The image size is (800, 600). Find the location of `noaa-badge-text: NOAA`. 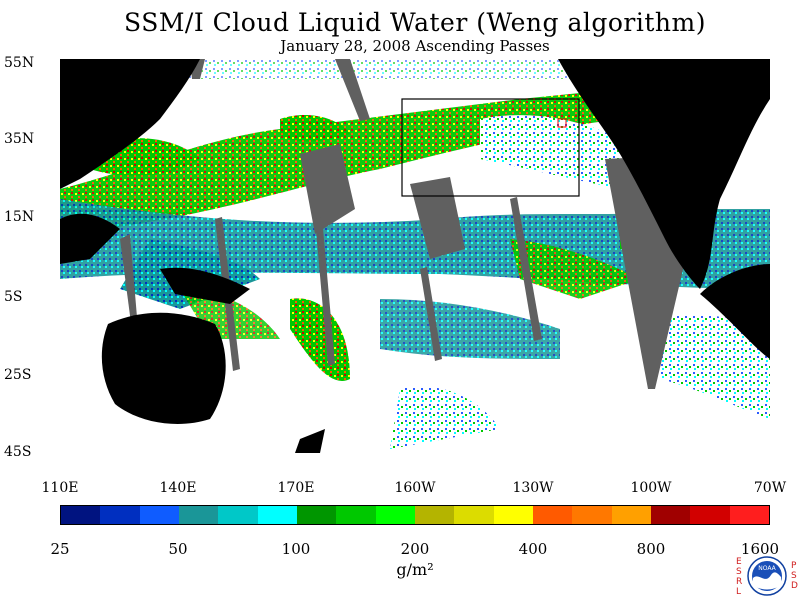

noaa-badge-text: NOAA is located at coordinates (767, 568).